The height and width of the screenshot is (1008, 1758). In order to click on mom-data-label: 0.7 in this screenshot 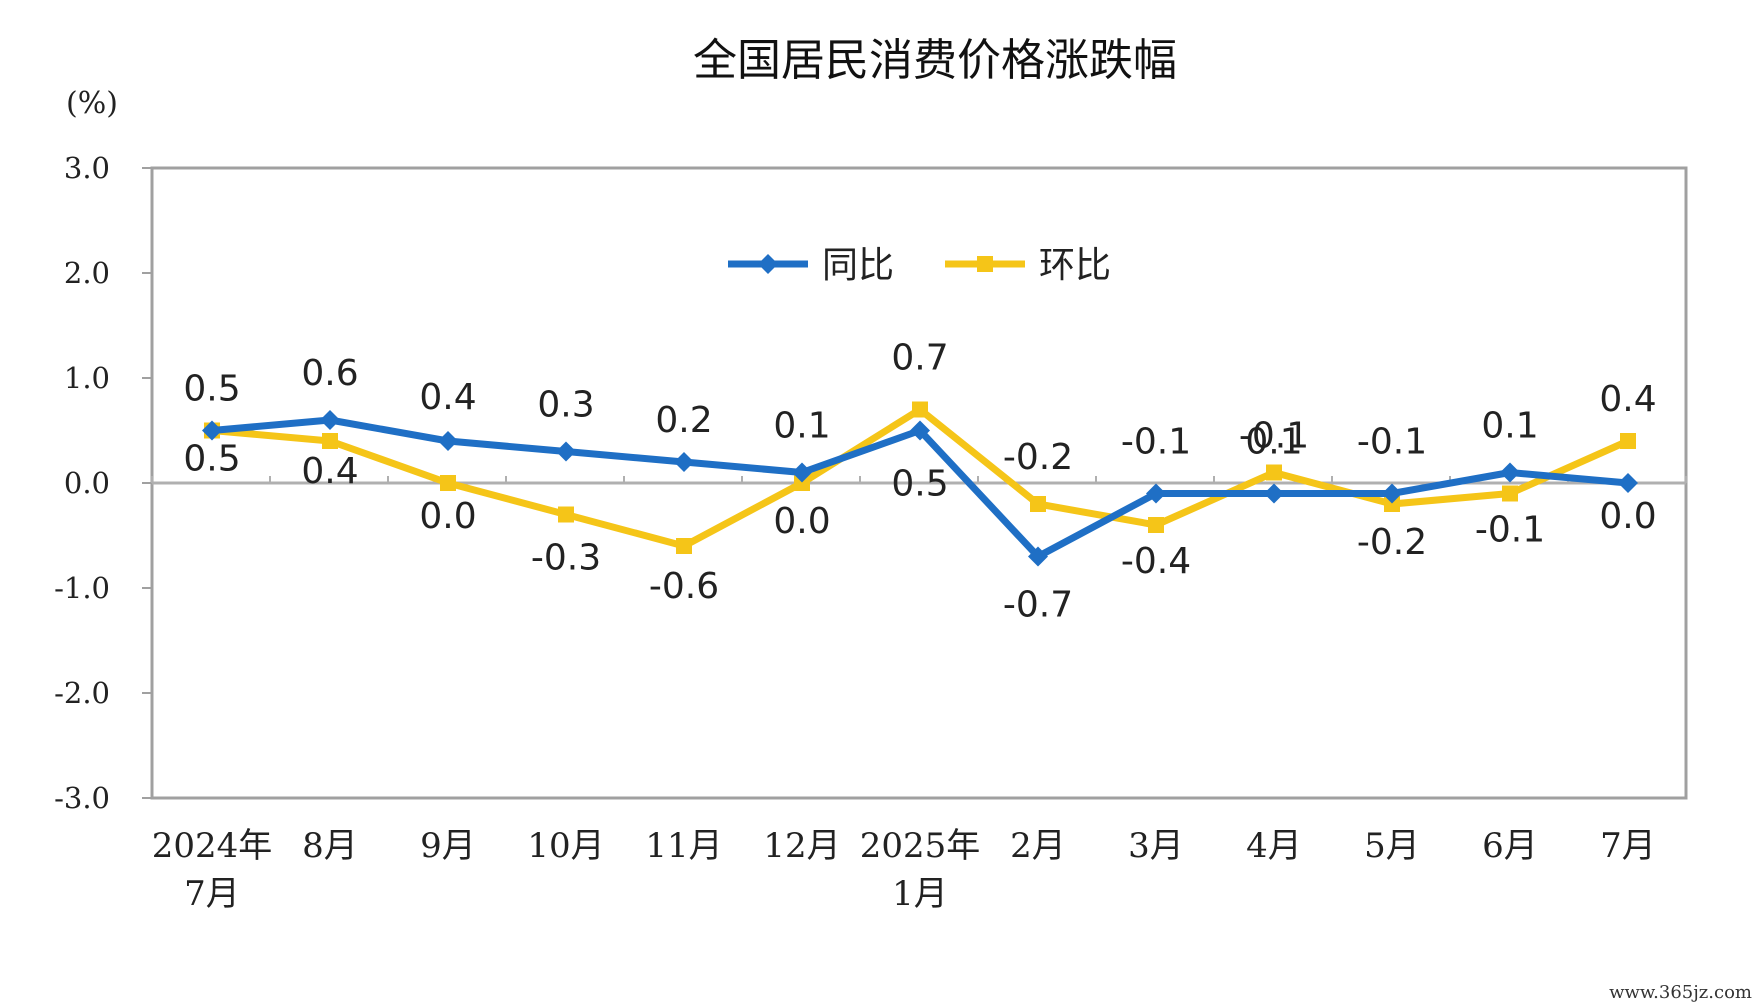, I will do `click(919, 358)`.